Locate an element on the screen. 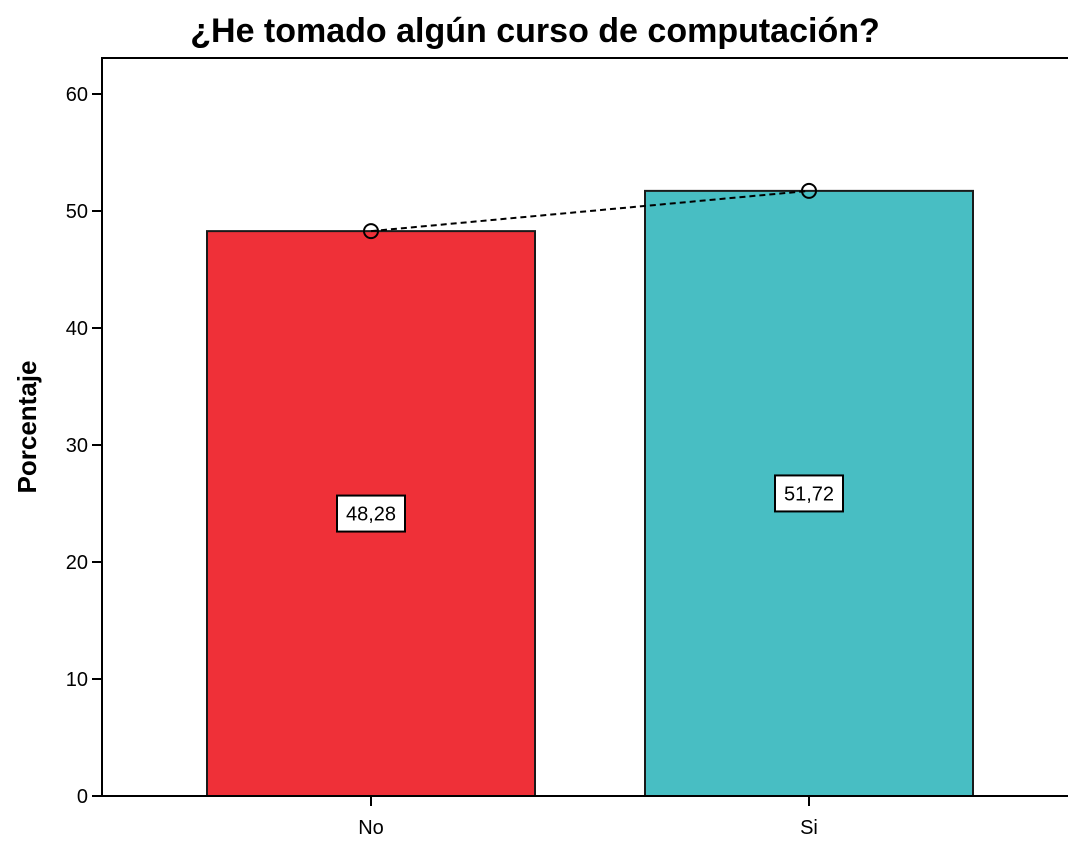 This screenshot has height=842, width=1068. data-label-si: 51,72 is located at coordinates (809, 493).